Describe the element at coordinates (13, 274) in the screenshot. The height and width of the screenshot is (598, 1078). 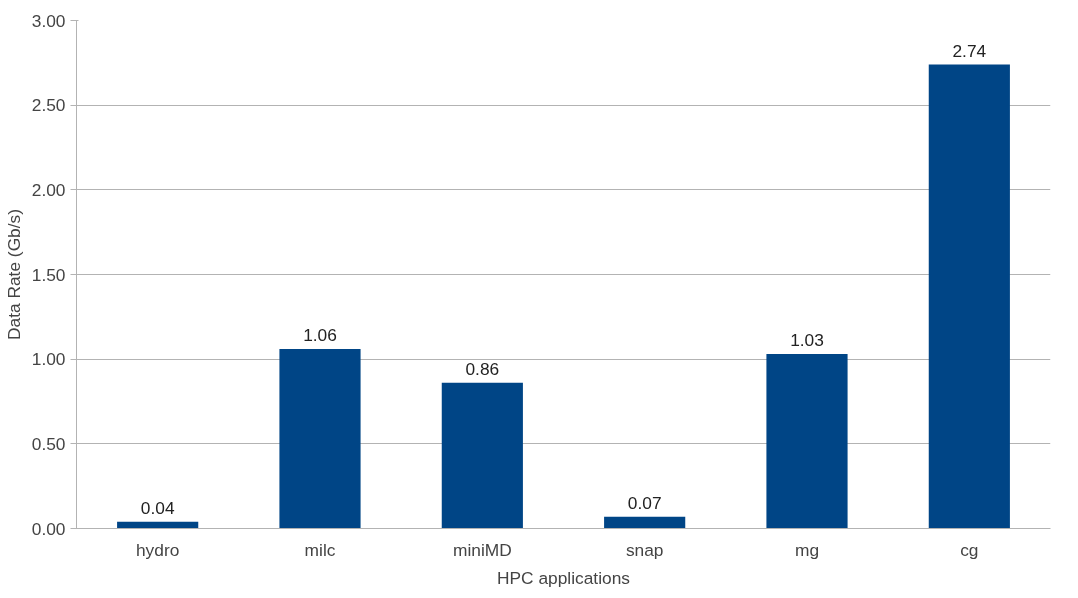
I see `y-axis-title: Data Rate (Gb/s)` at that location.